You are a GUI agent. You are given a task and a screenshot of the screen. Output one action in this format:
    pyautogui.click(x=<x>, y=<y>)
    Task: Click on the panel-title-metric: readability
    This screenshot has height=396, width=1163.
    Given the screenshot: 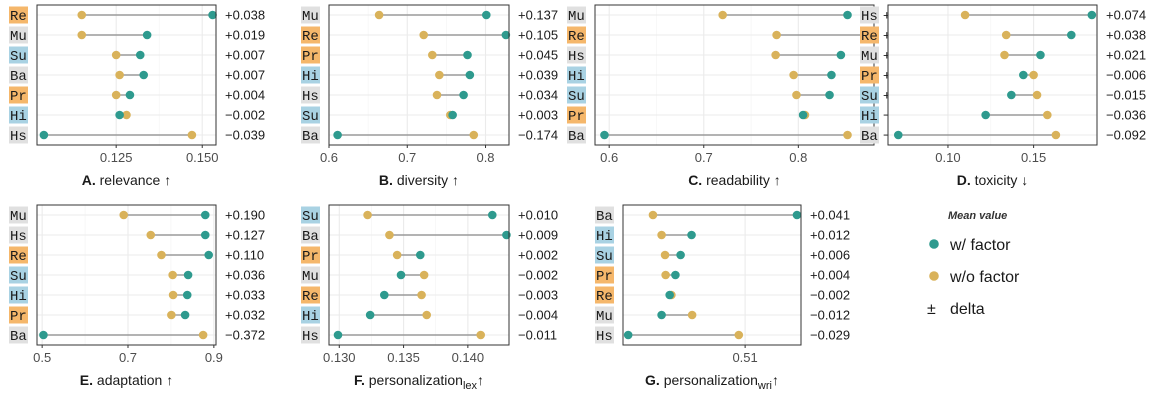 What is the action you would take?
    pyautogui.click(x=738, y=180)
    